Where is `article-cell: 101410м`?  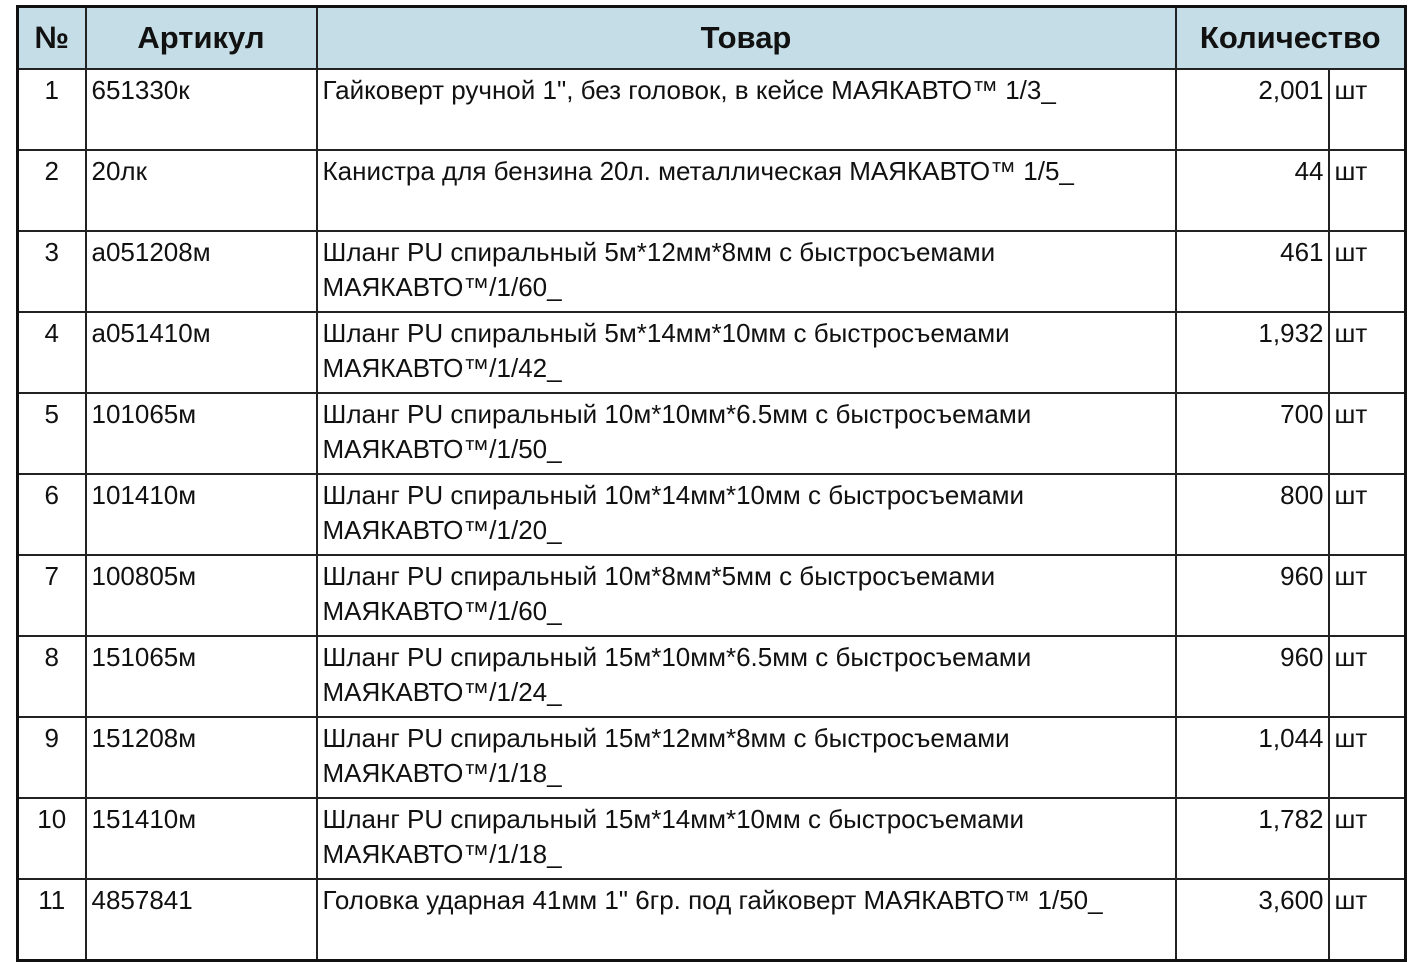 article-cell: 101410м is located at coordinates (201, 514).